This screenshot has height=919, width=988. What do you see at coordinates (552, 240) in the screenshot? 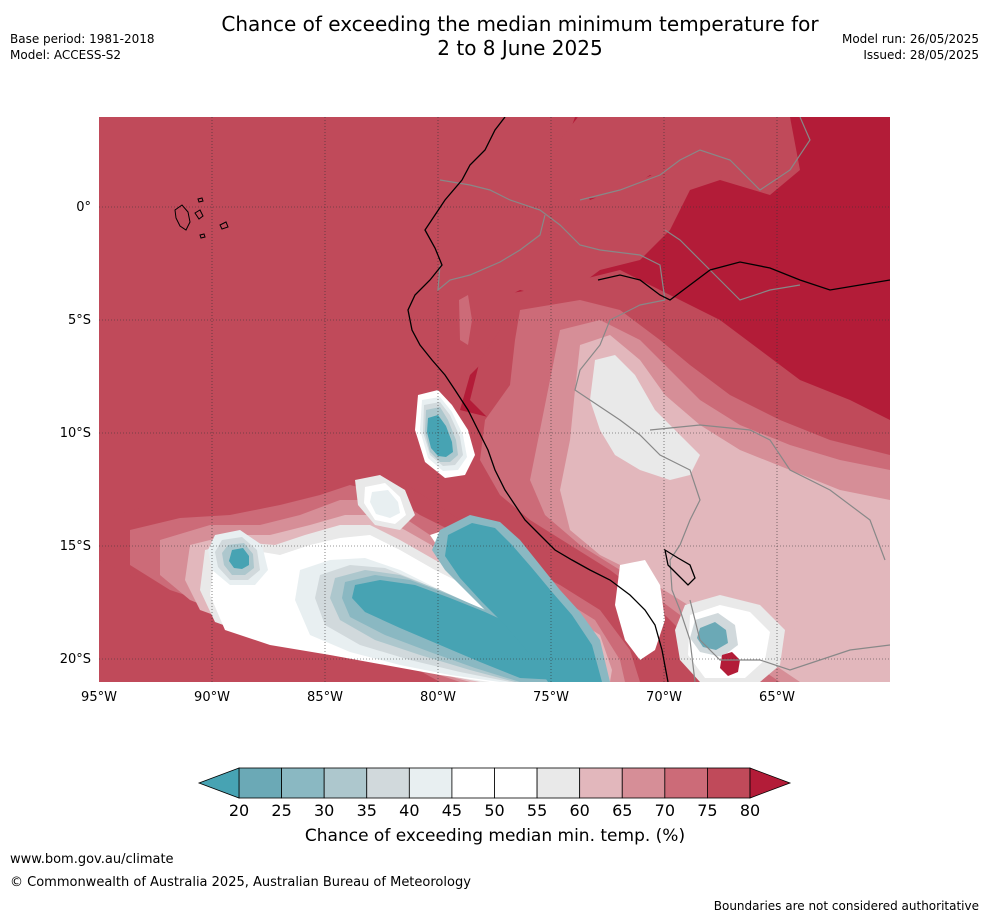
I see `boundary-colombia-ecuador` at bounding box center [552, 240].